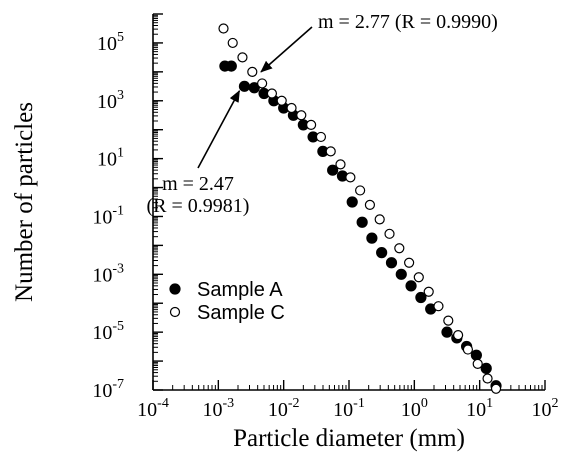  I want to click on x-tick-label: 10⁻¹, so click(349, 408).